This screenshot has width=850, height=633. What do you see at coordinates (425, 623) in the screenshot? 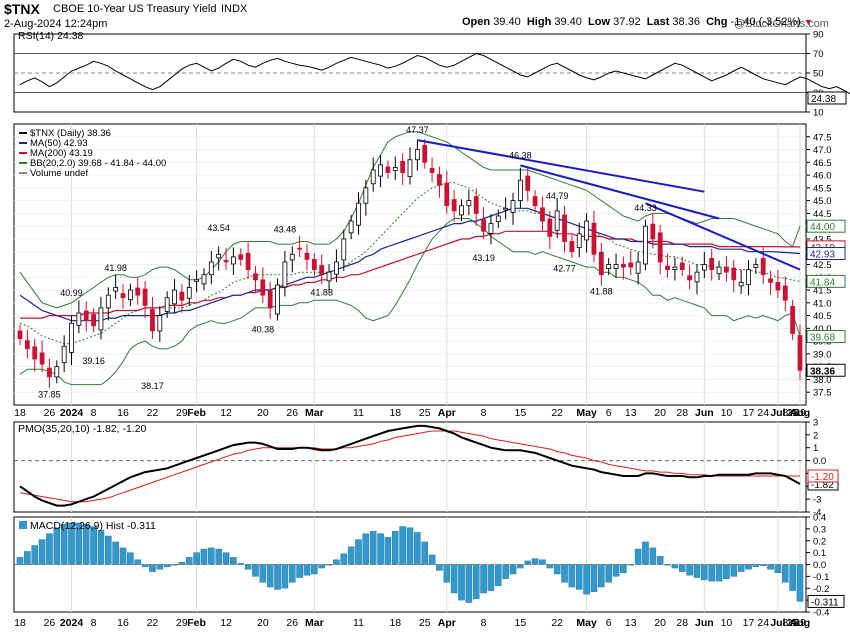
I see `x-axis-label-bottom: 25` at bounding box center [425, 623].